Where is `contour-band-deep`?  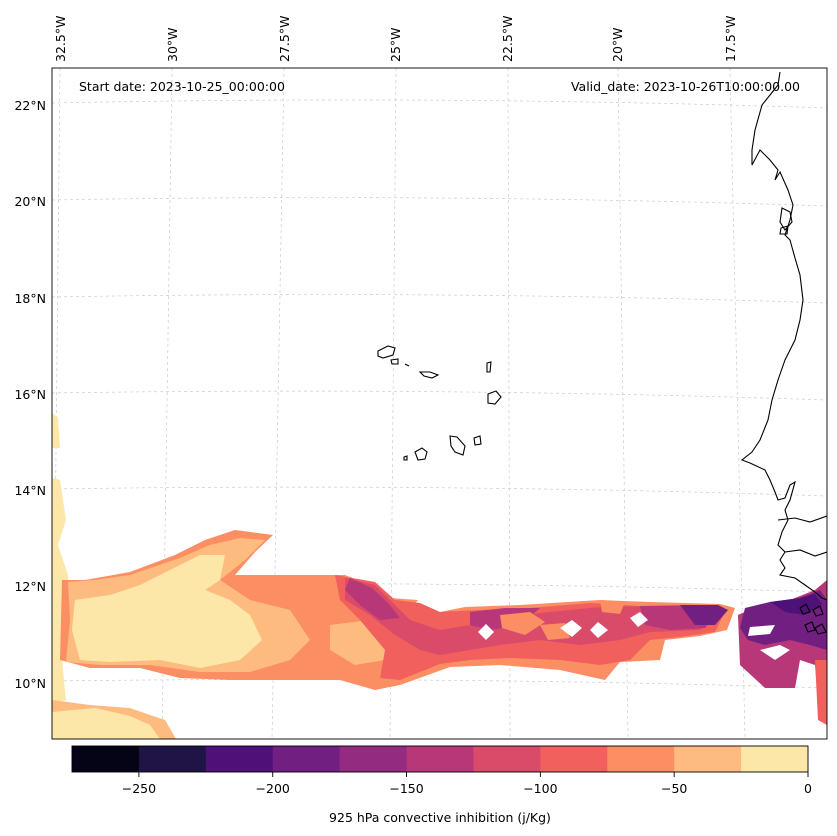 contour-band-deep is located at coordinates (372, 599).